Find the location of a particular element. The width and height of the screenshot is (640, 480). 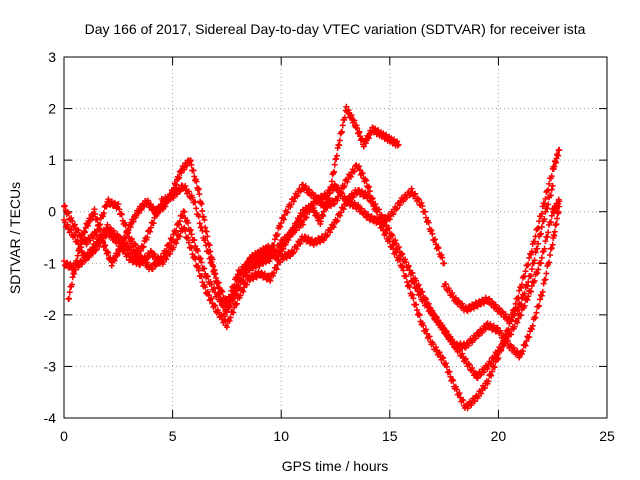

y-axis-label: SDTVAR / TECUs is located at coordinates (15, 238).